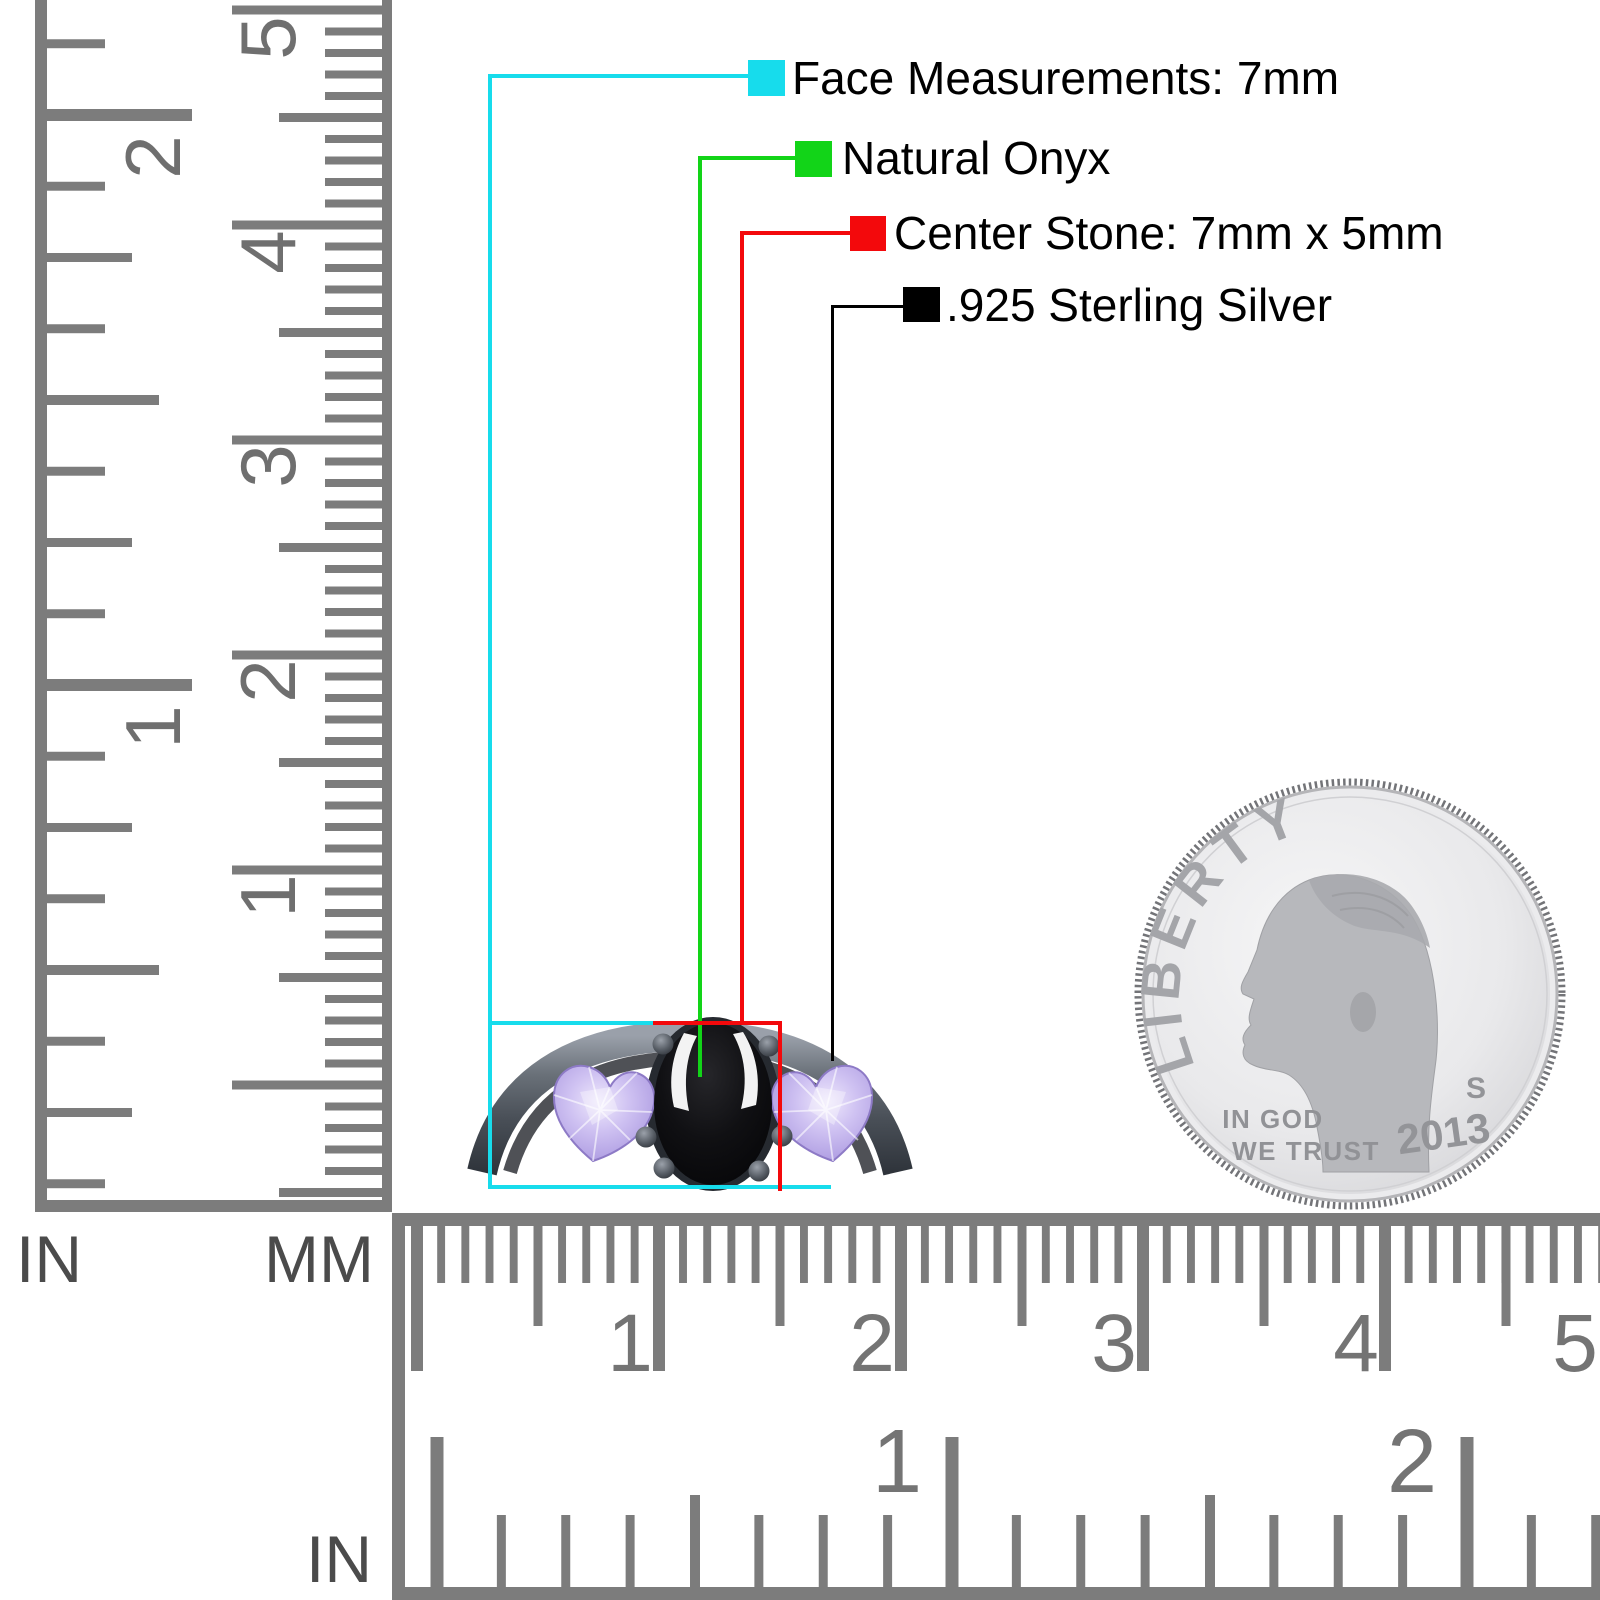  Describe the element at coordinates (268, 896) in the screenshot. I see `vruler-mm-number: 1` at that location.